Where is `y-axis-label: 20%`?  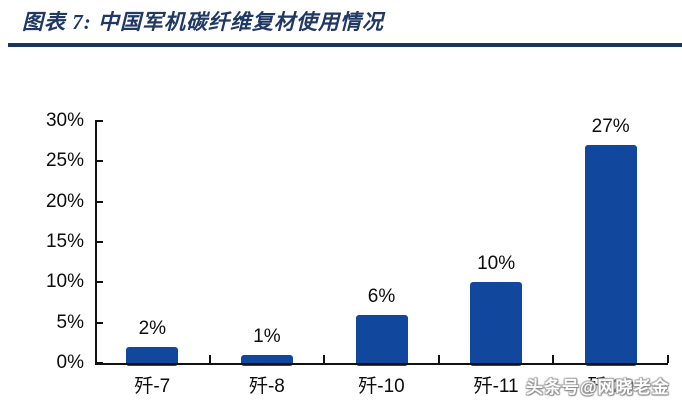
y-axis-label: 20% is located at coordinates (64, 201).